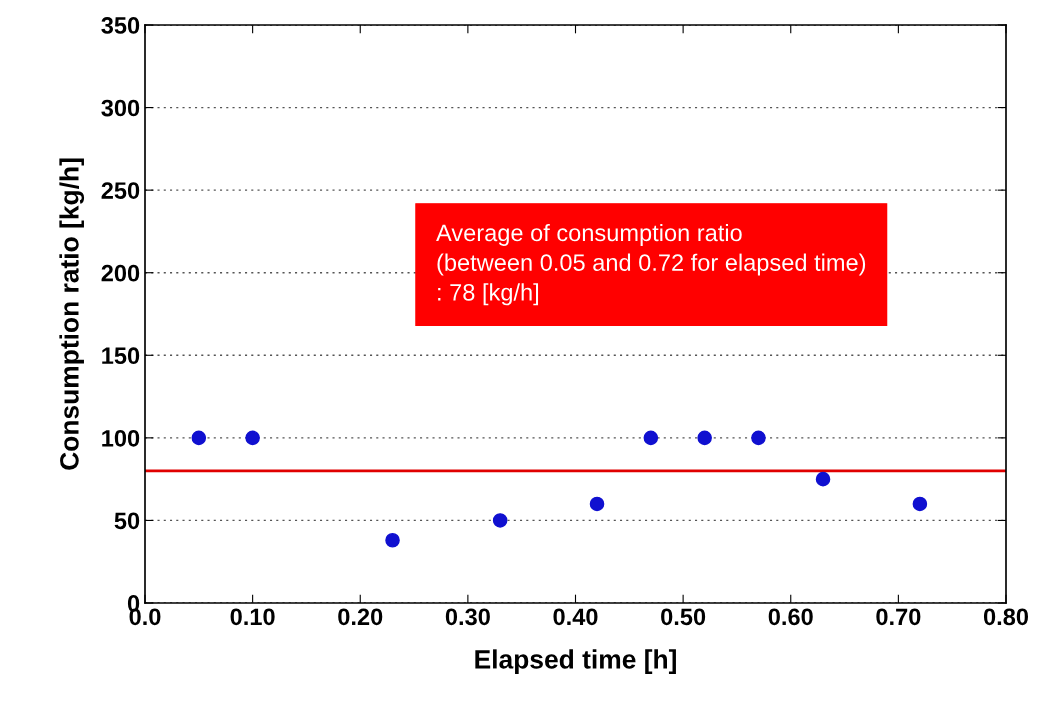 Image resolution: width=1046 pixels, height=709 pixels. What do you see at coordinates (120, 25) in the screenshot?
I see `y-tick-label: 350` at bounding box center [120, 25].